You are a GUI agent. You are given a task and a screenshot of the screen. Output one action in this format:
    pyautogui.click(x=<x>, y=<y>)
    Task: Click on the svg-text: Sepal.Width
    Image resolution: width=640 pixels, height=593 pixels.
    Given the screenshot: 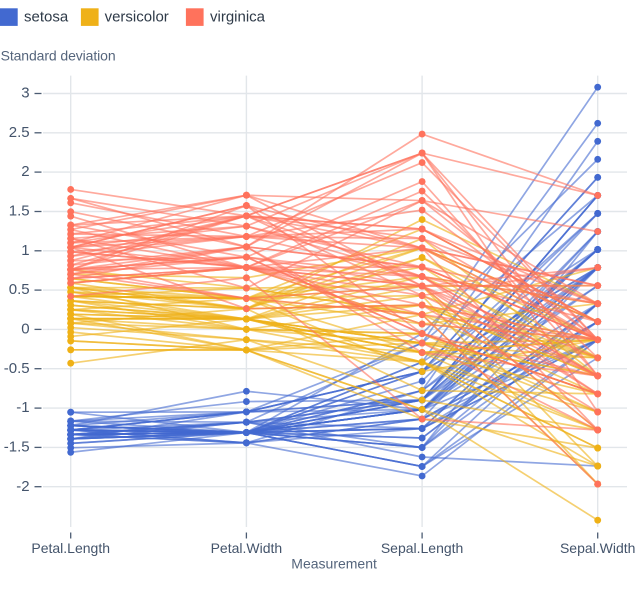 What is the action you would take?
    pyautogui.click(x=597, y=548)
    